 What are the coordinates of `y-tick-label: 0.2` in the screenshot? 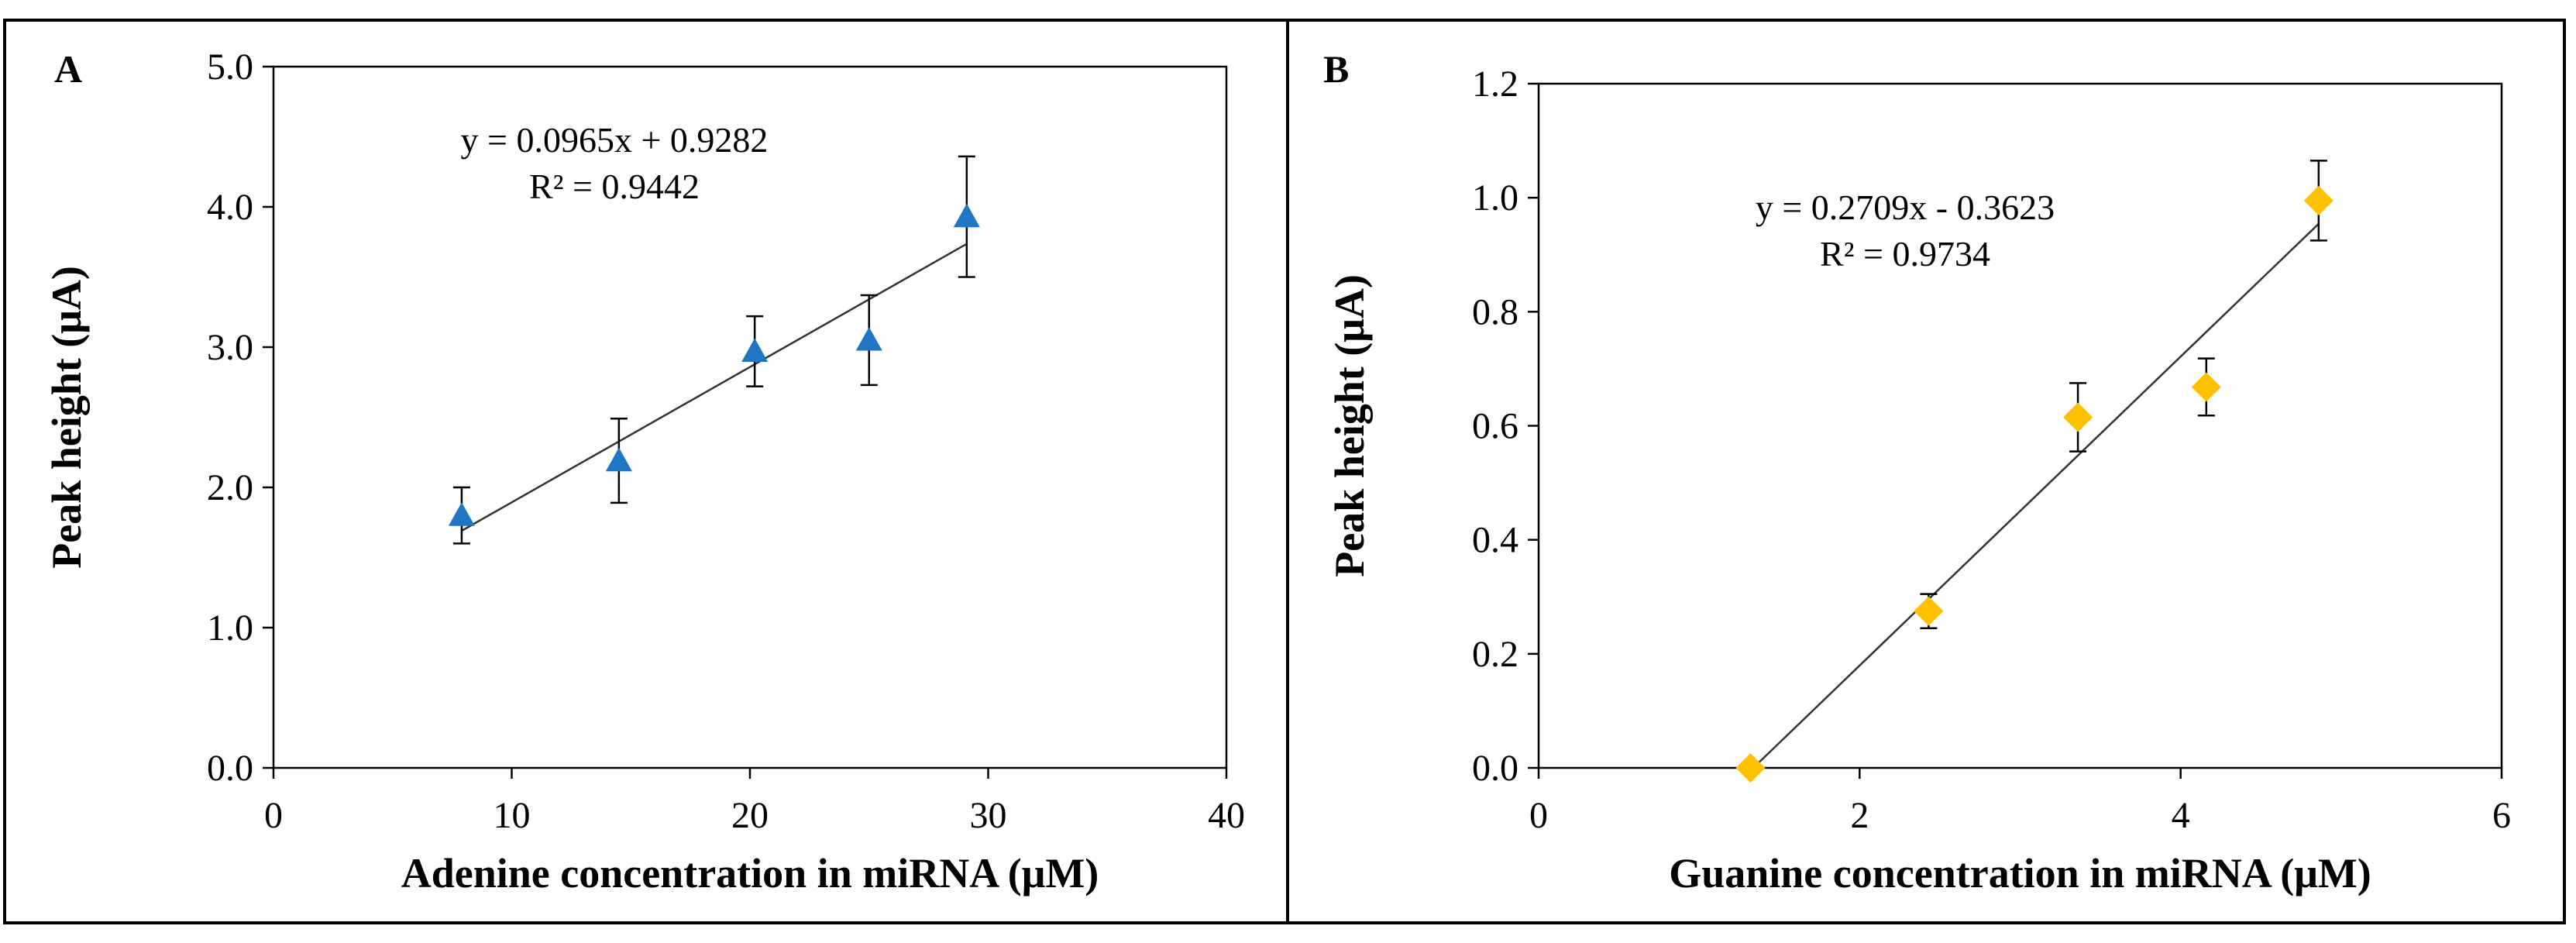 It's located at (1495, 654).